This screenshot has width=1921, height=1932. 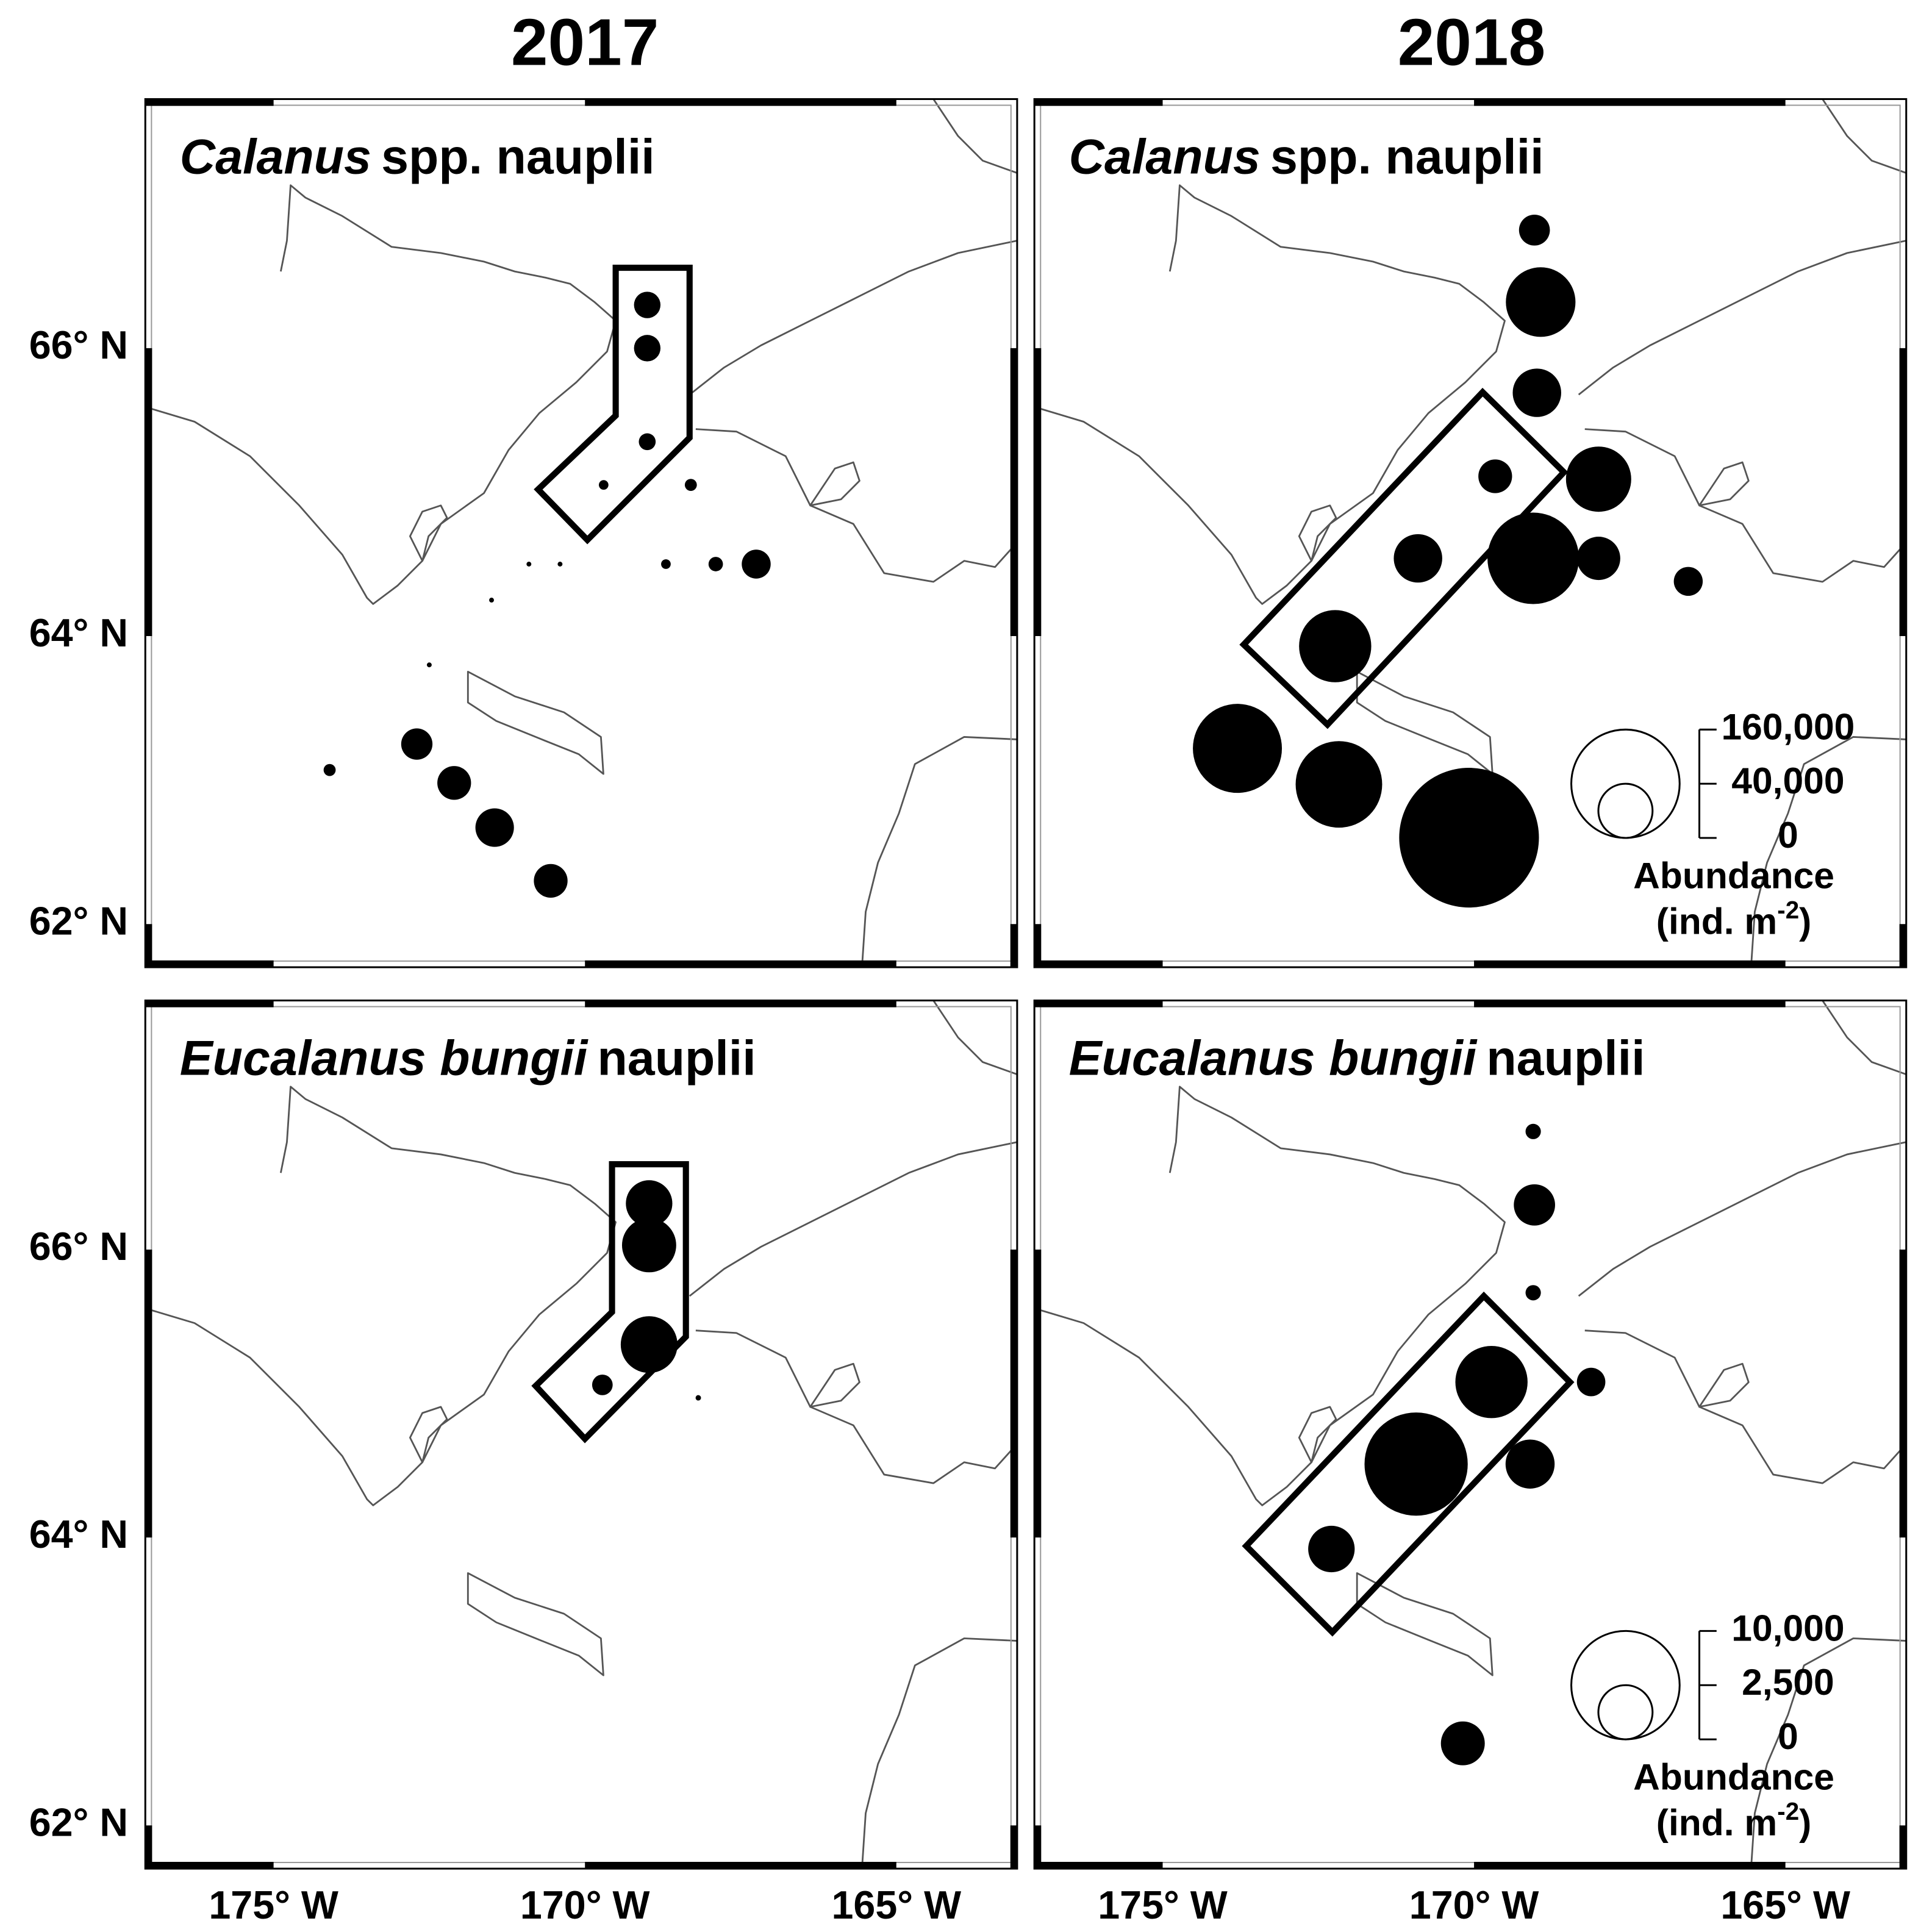 What do you see at coordinates (1787, 1627) in the screenshot?
I see `legend-label: 10,000` at bounding box center [1787, 1627].